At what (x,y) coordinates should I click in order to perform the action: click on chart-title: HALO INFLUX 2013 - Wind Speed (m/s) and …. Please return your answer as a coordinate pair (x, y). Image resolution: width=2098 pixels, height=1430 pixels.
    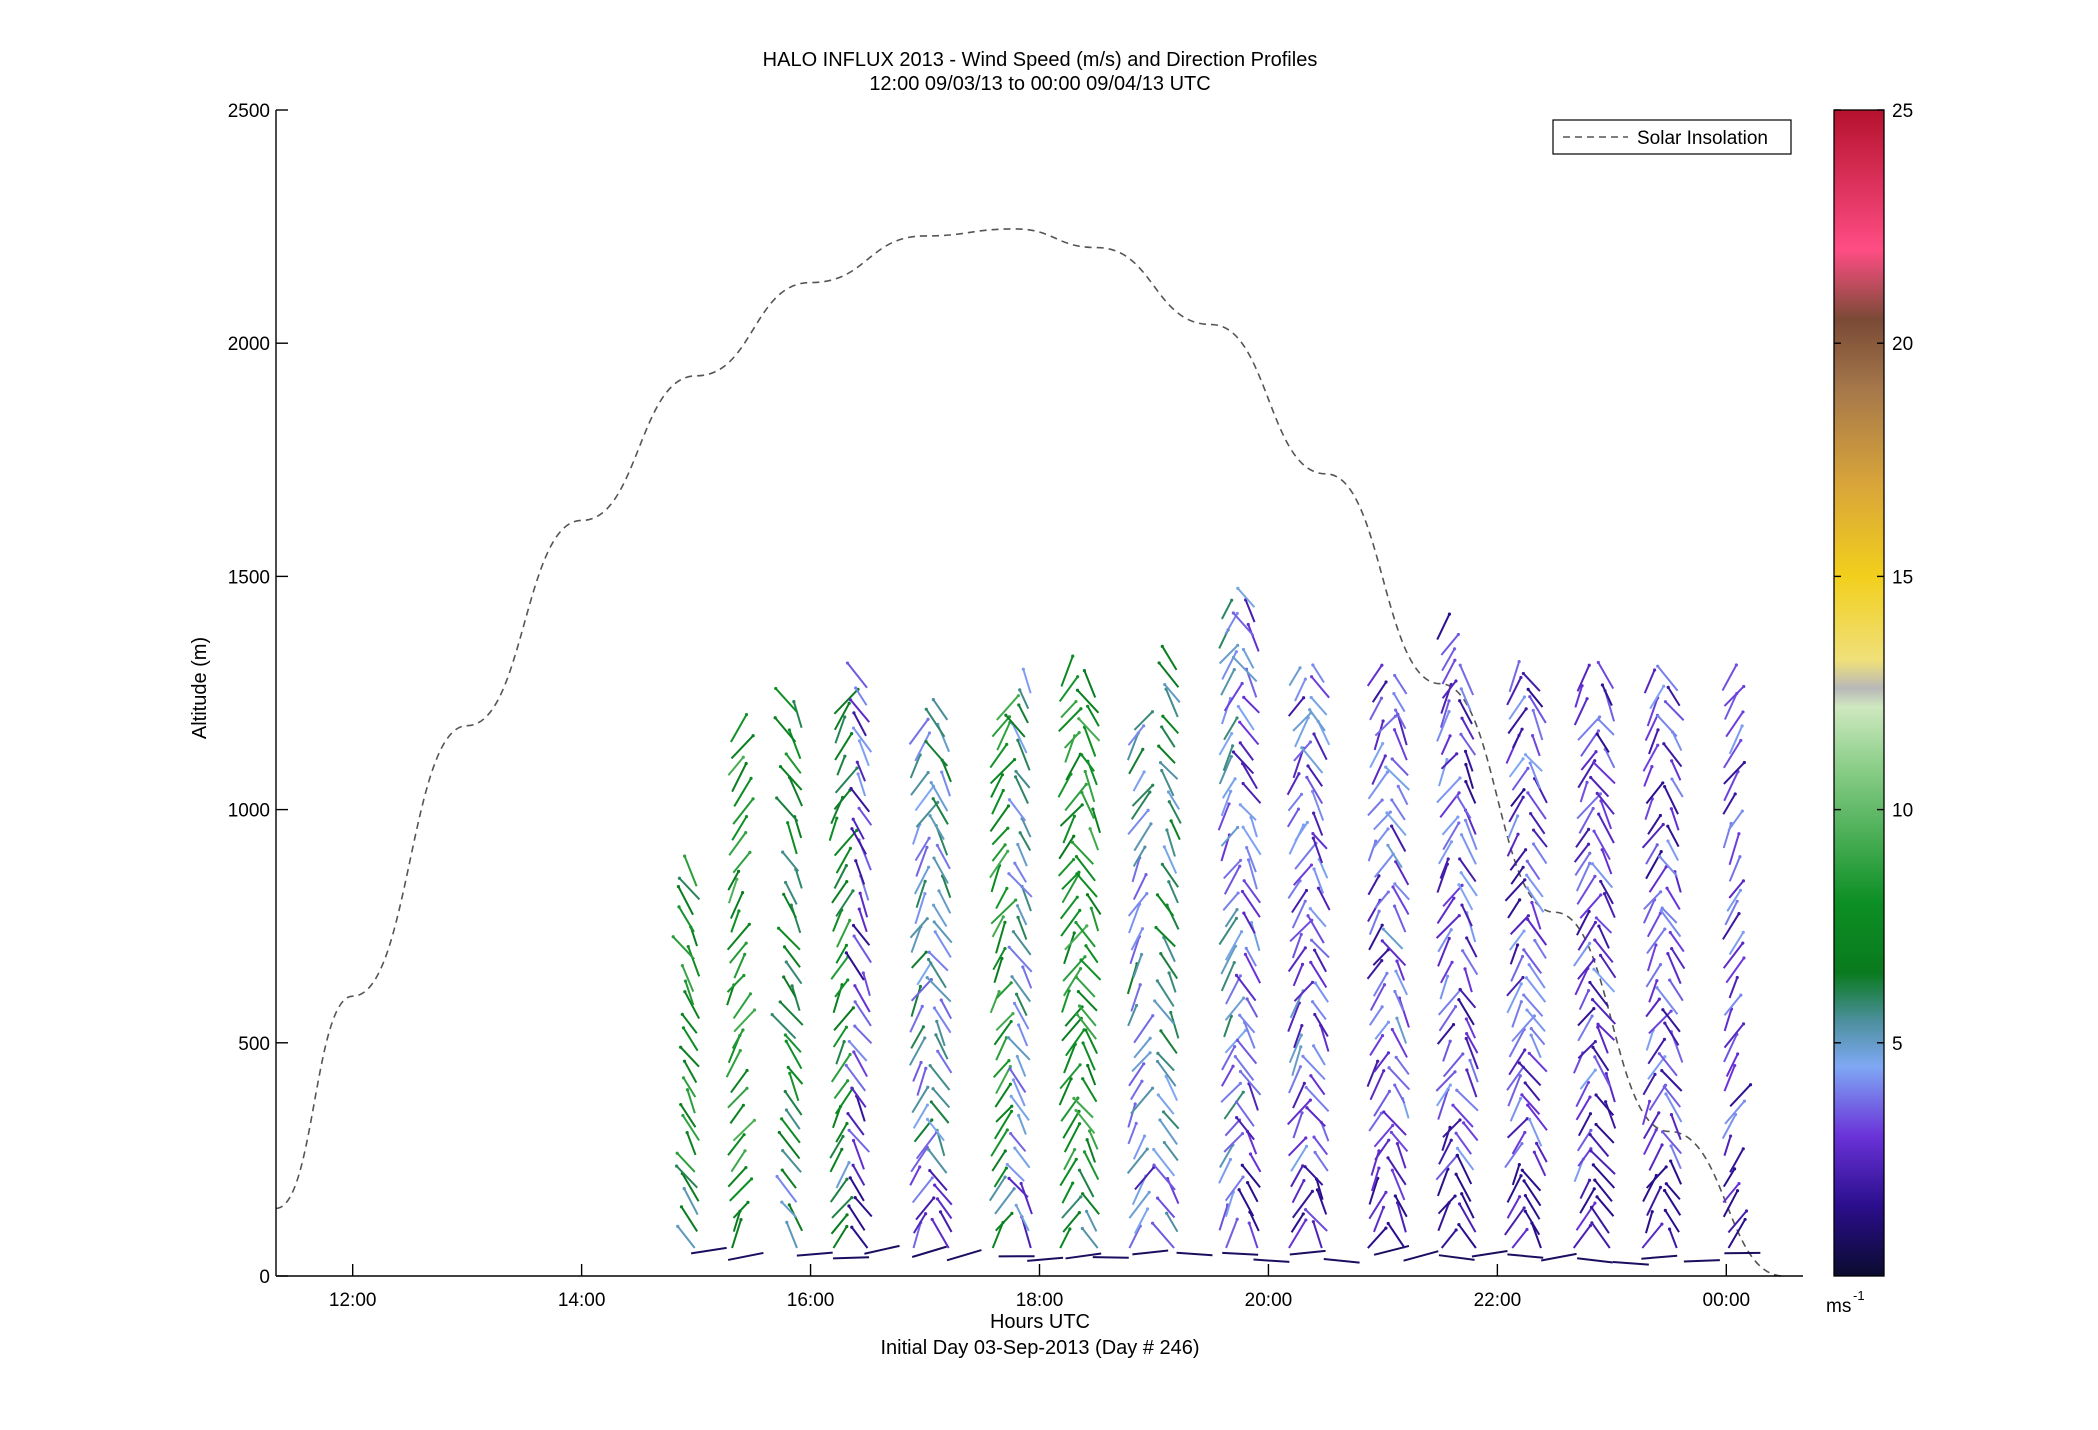
    Looking at the image, I should click on (1040, 60).